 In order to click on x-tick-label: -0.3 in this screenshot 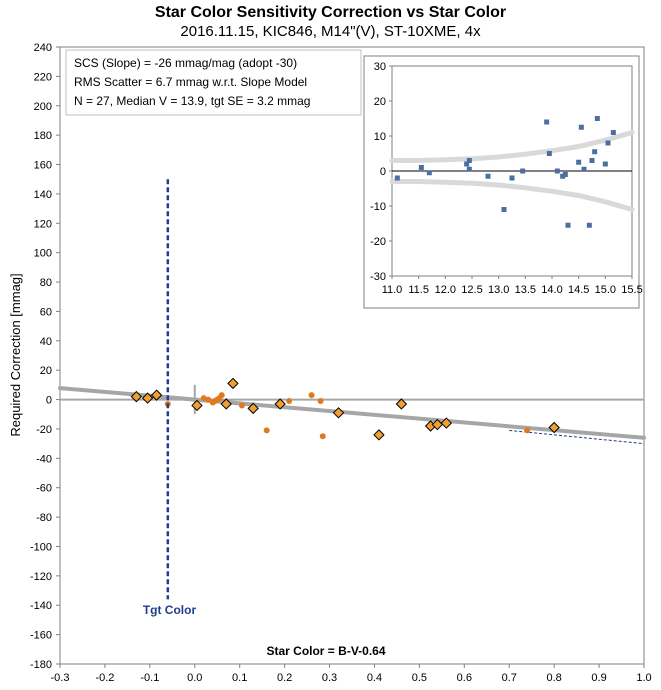, I will do `click(60, 678)`.